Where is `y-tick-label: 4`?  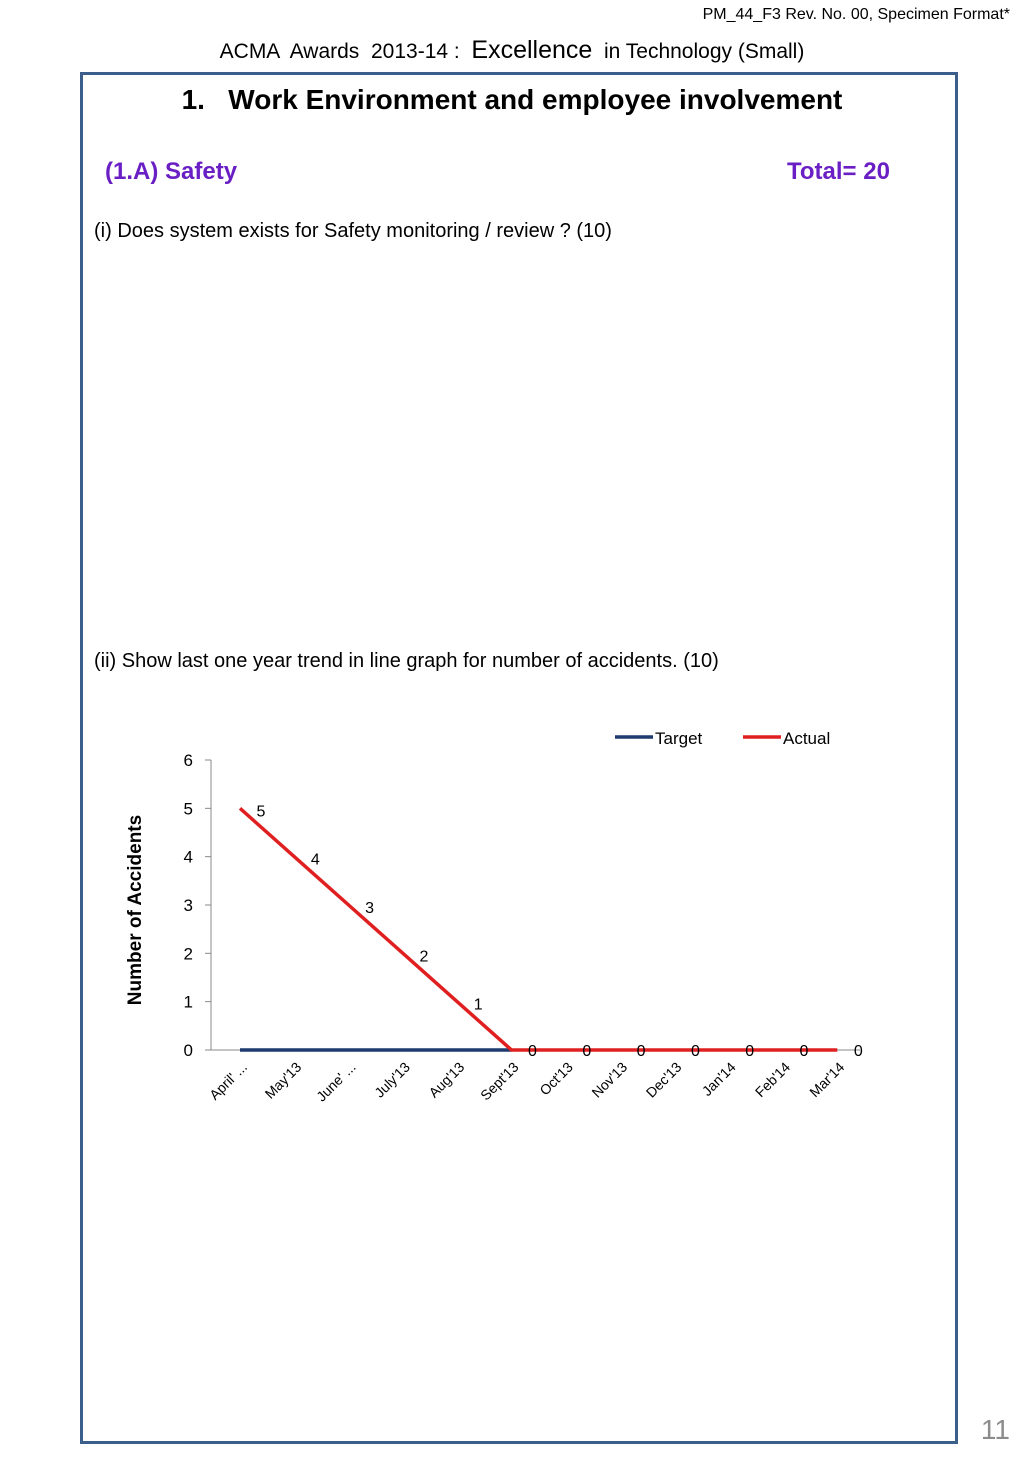
y-tick-label: 4 is located at coordinates (188, 857).